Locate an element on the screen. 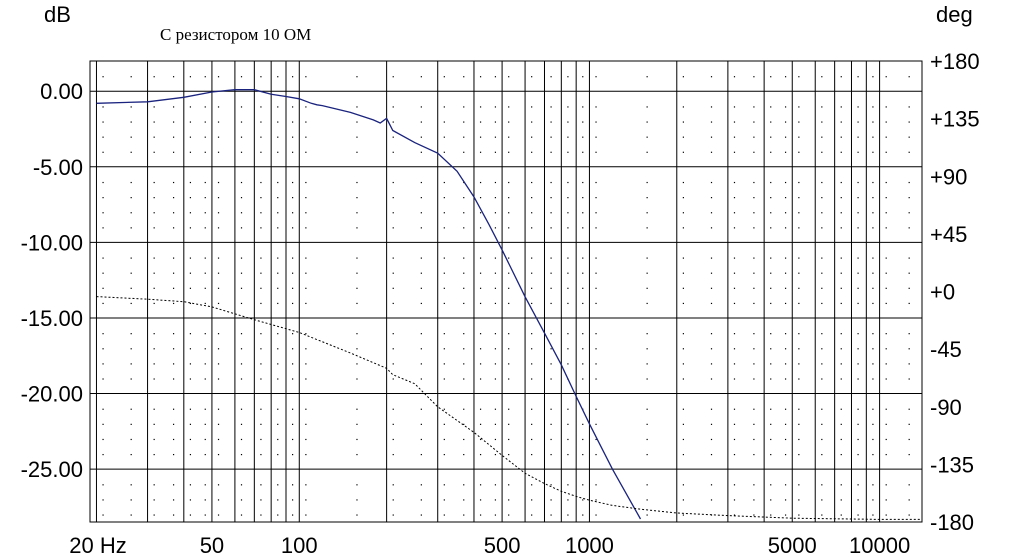 This screenshot has width=1013, height=560. y-right-tick-label: +0 is located at coordinates (942, 292).